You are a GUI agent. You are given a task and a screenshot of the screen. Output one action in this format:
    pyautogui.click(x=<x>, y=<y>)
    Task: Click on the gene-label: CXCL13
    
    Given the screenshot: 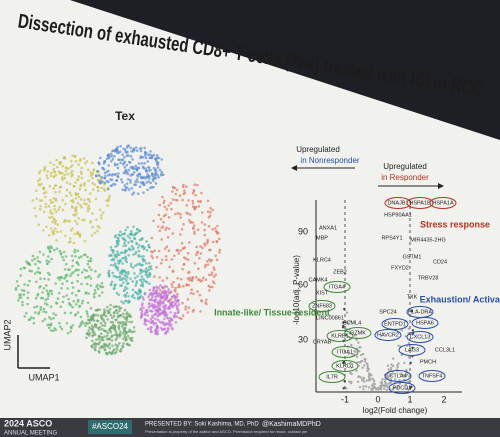 What is the action you would take?
    pyautogui.click(x=420, y=337)
    